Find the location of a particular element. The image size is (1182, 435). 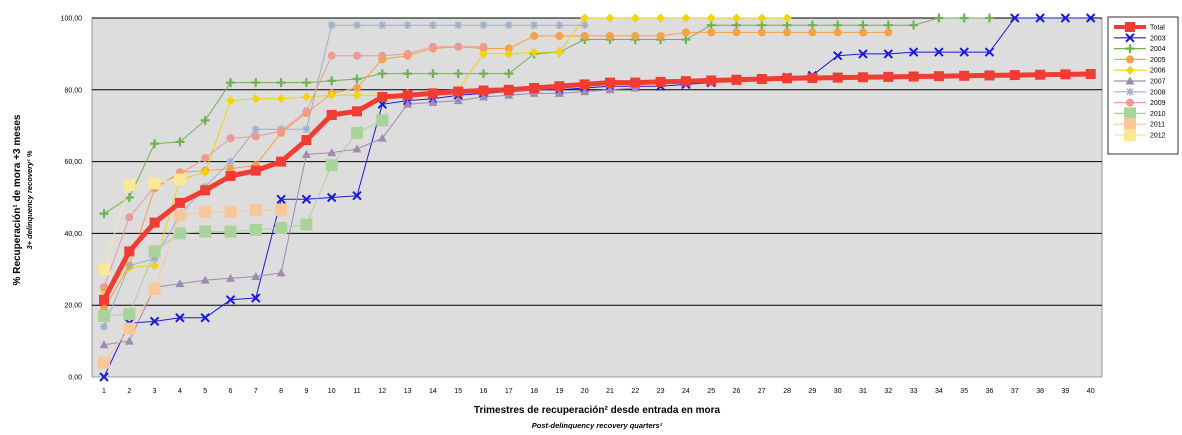

x-tick-label: 19 is located at coordinates (560, 391).